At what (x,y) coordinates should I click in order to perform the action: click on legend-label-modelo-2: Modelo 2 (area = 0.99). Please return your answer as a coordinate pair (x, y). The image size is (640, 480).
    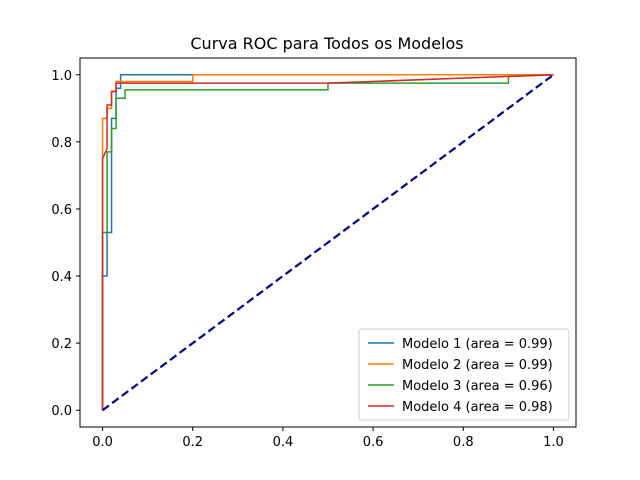
    Looking at the image, I should click on (477, 365).